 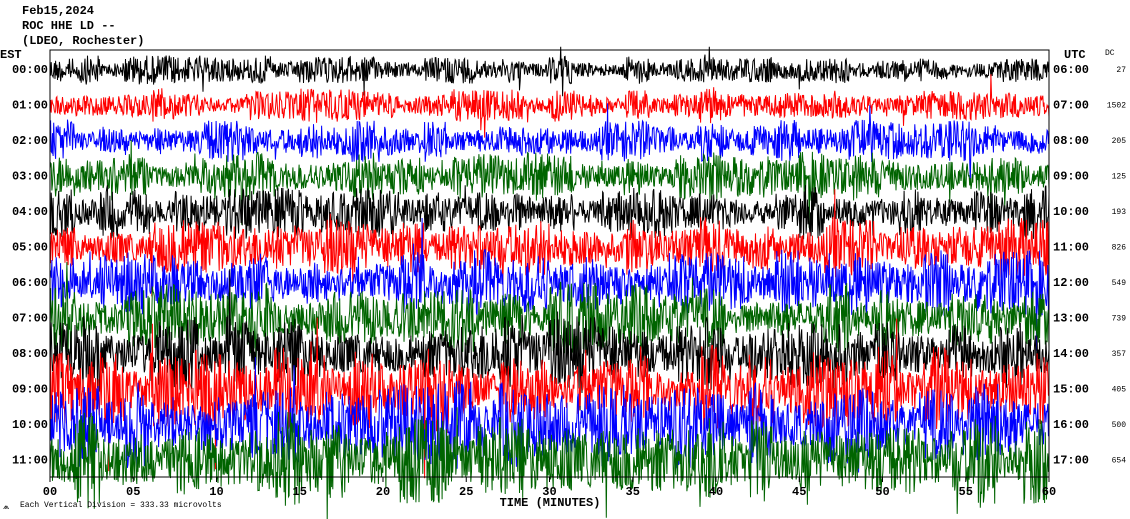 What do you see at coordinates (1119, 212) in the screenshot?
I see `dc-value: 193` at bounding box center [1119, 212].